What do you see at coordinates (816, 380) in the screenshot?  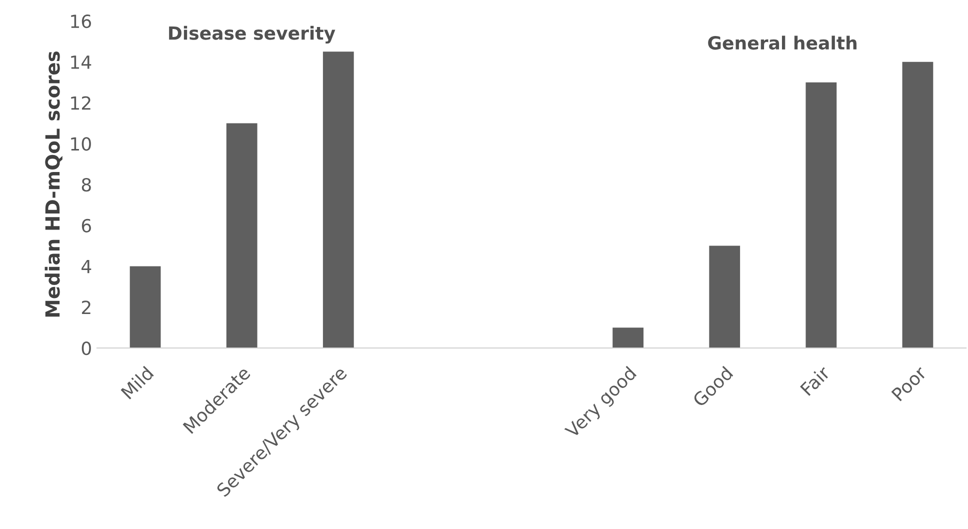 I see `x-tick-label: Fair` at bounding box center [816, 380].